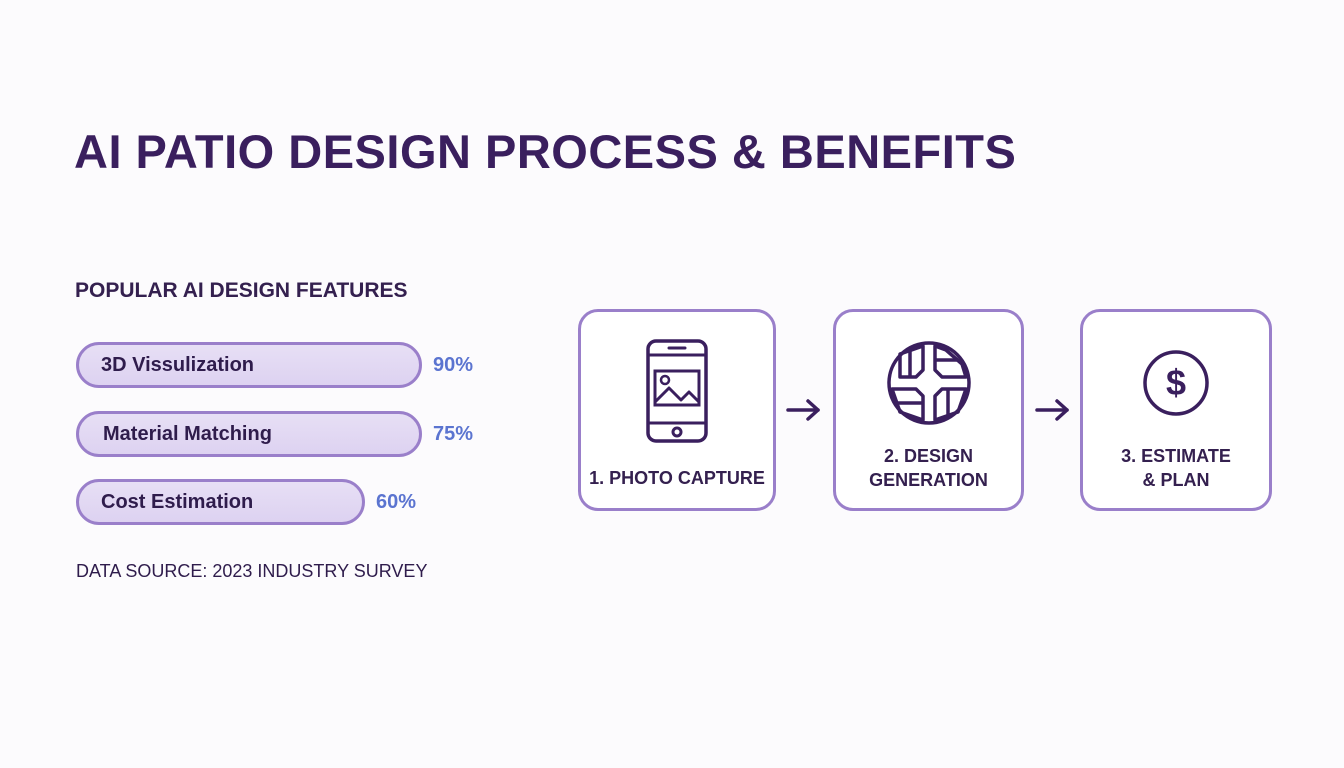 The image size is (1344, 768). I want to click on feature-bar-material-matching: Material Matching, so click(249, 434).